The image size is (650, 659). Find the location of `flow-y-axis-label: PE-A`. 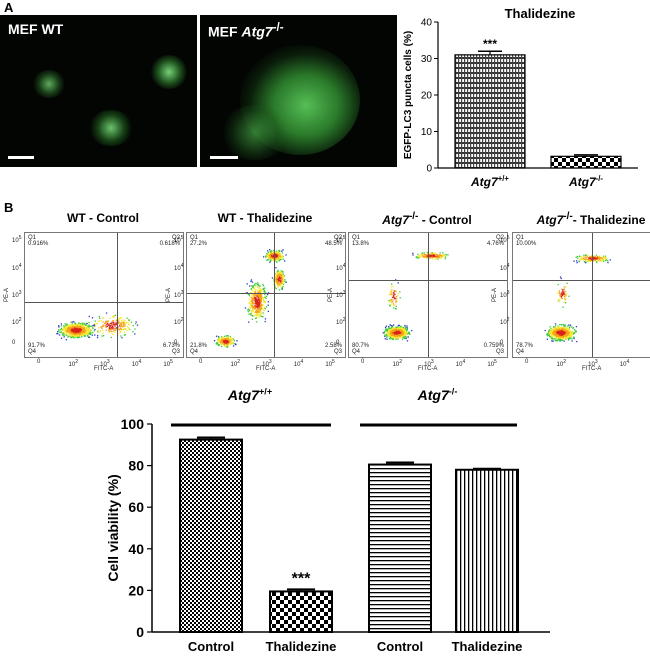

flow-y-axis-label: PE-A is located at coordinates (495, 295).